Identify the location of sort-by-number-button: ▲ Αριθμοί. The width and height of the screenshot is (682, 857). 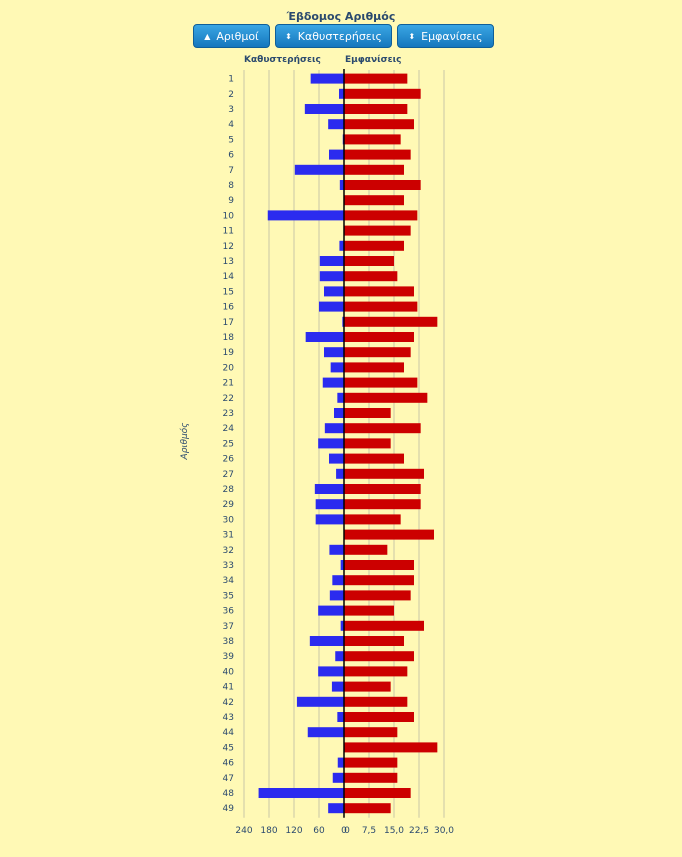
(231, 36).